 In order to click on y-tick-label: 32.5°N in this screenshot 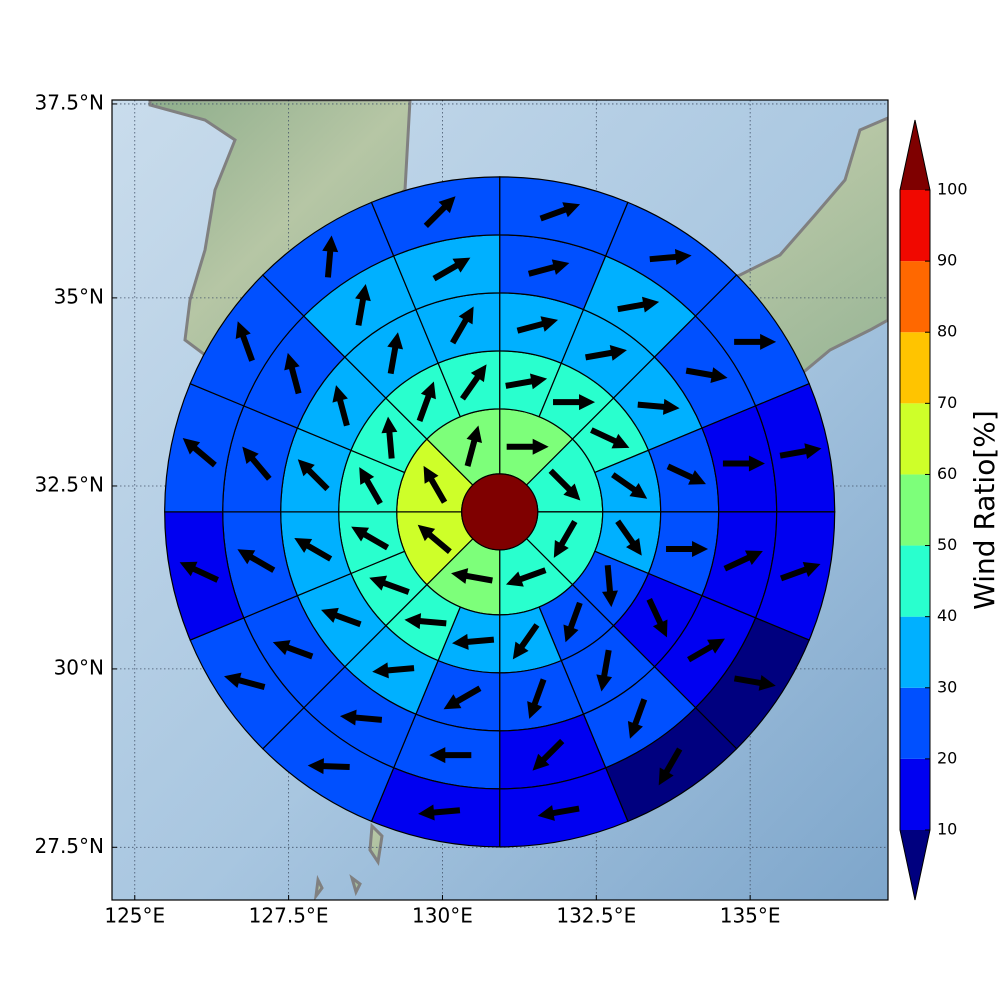, I will do `click(70, 484)`.